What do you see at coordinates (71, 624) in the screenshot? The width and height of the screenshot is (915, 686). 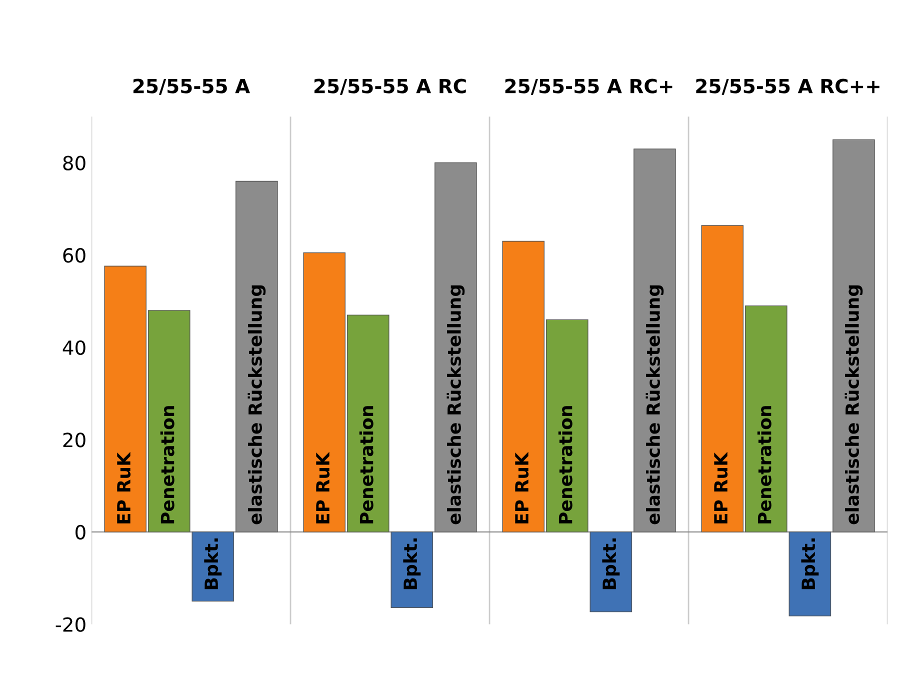 I see `y-tick-label: -20` at bounding box center [71, 624].